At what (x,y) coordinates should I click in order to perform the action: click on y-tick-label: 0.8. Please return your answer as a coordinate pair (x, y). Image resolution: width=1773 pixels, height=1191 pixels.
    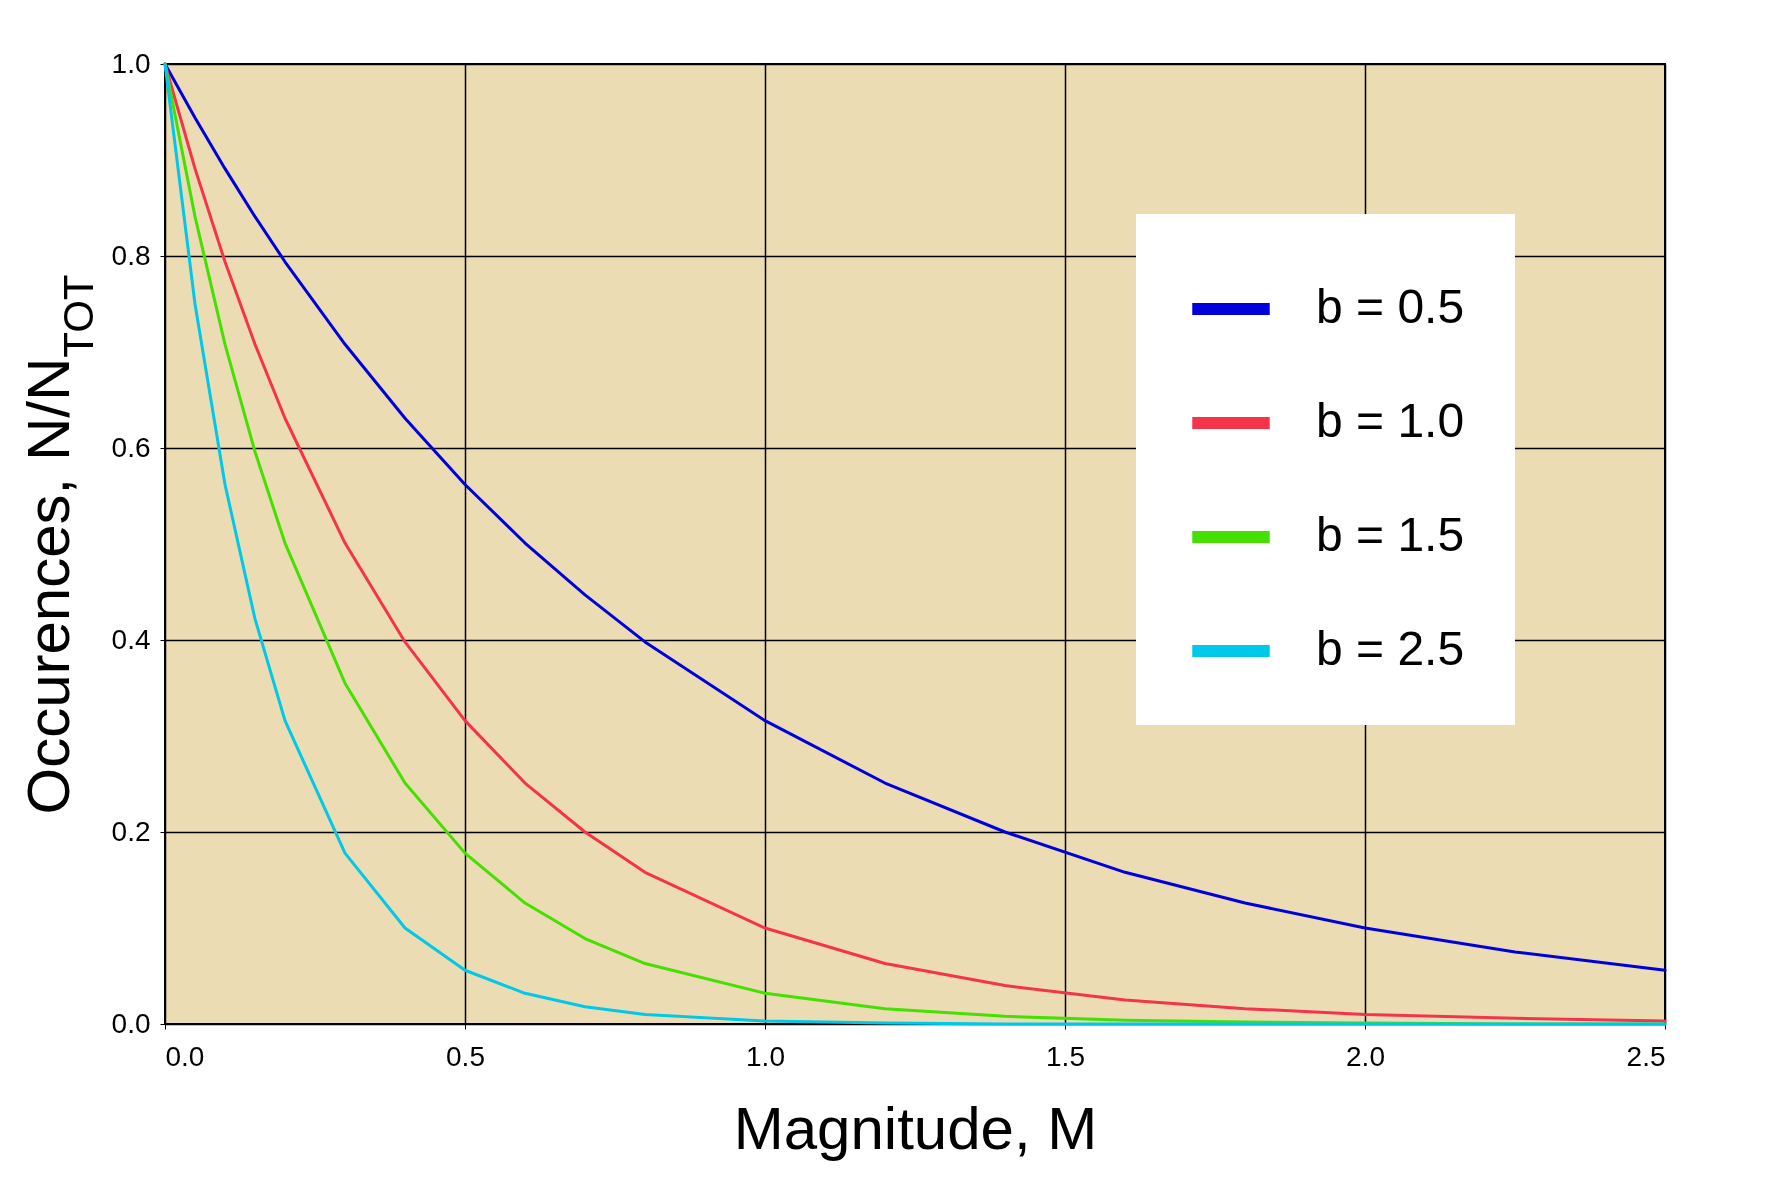
    Looking at the image, I should click on (131, 255).